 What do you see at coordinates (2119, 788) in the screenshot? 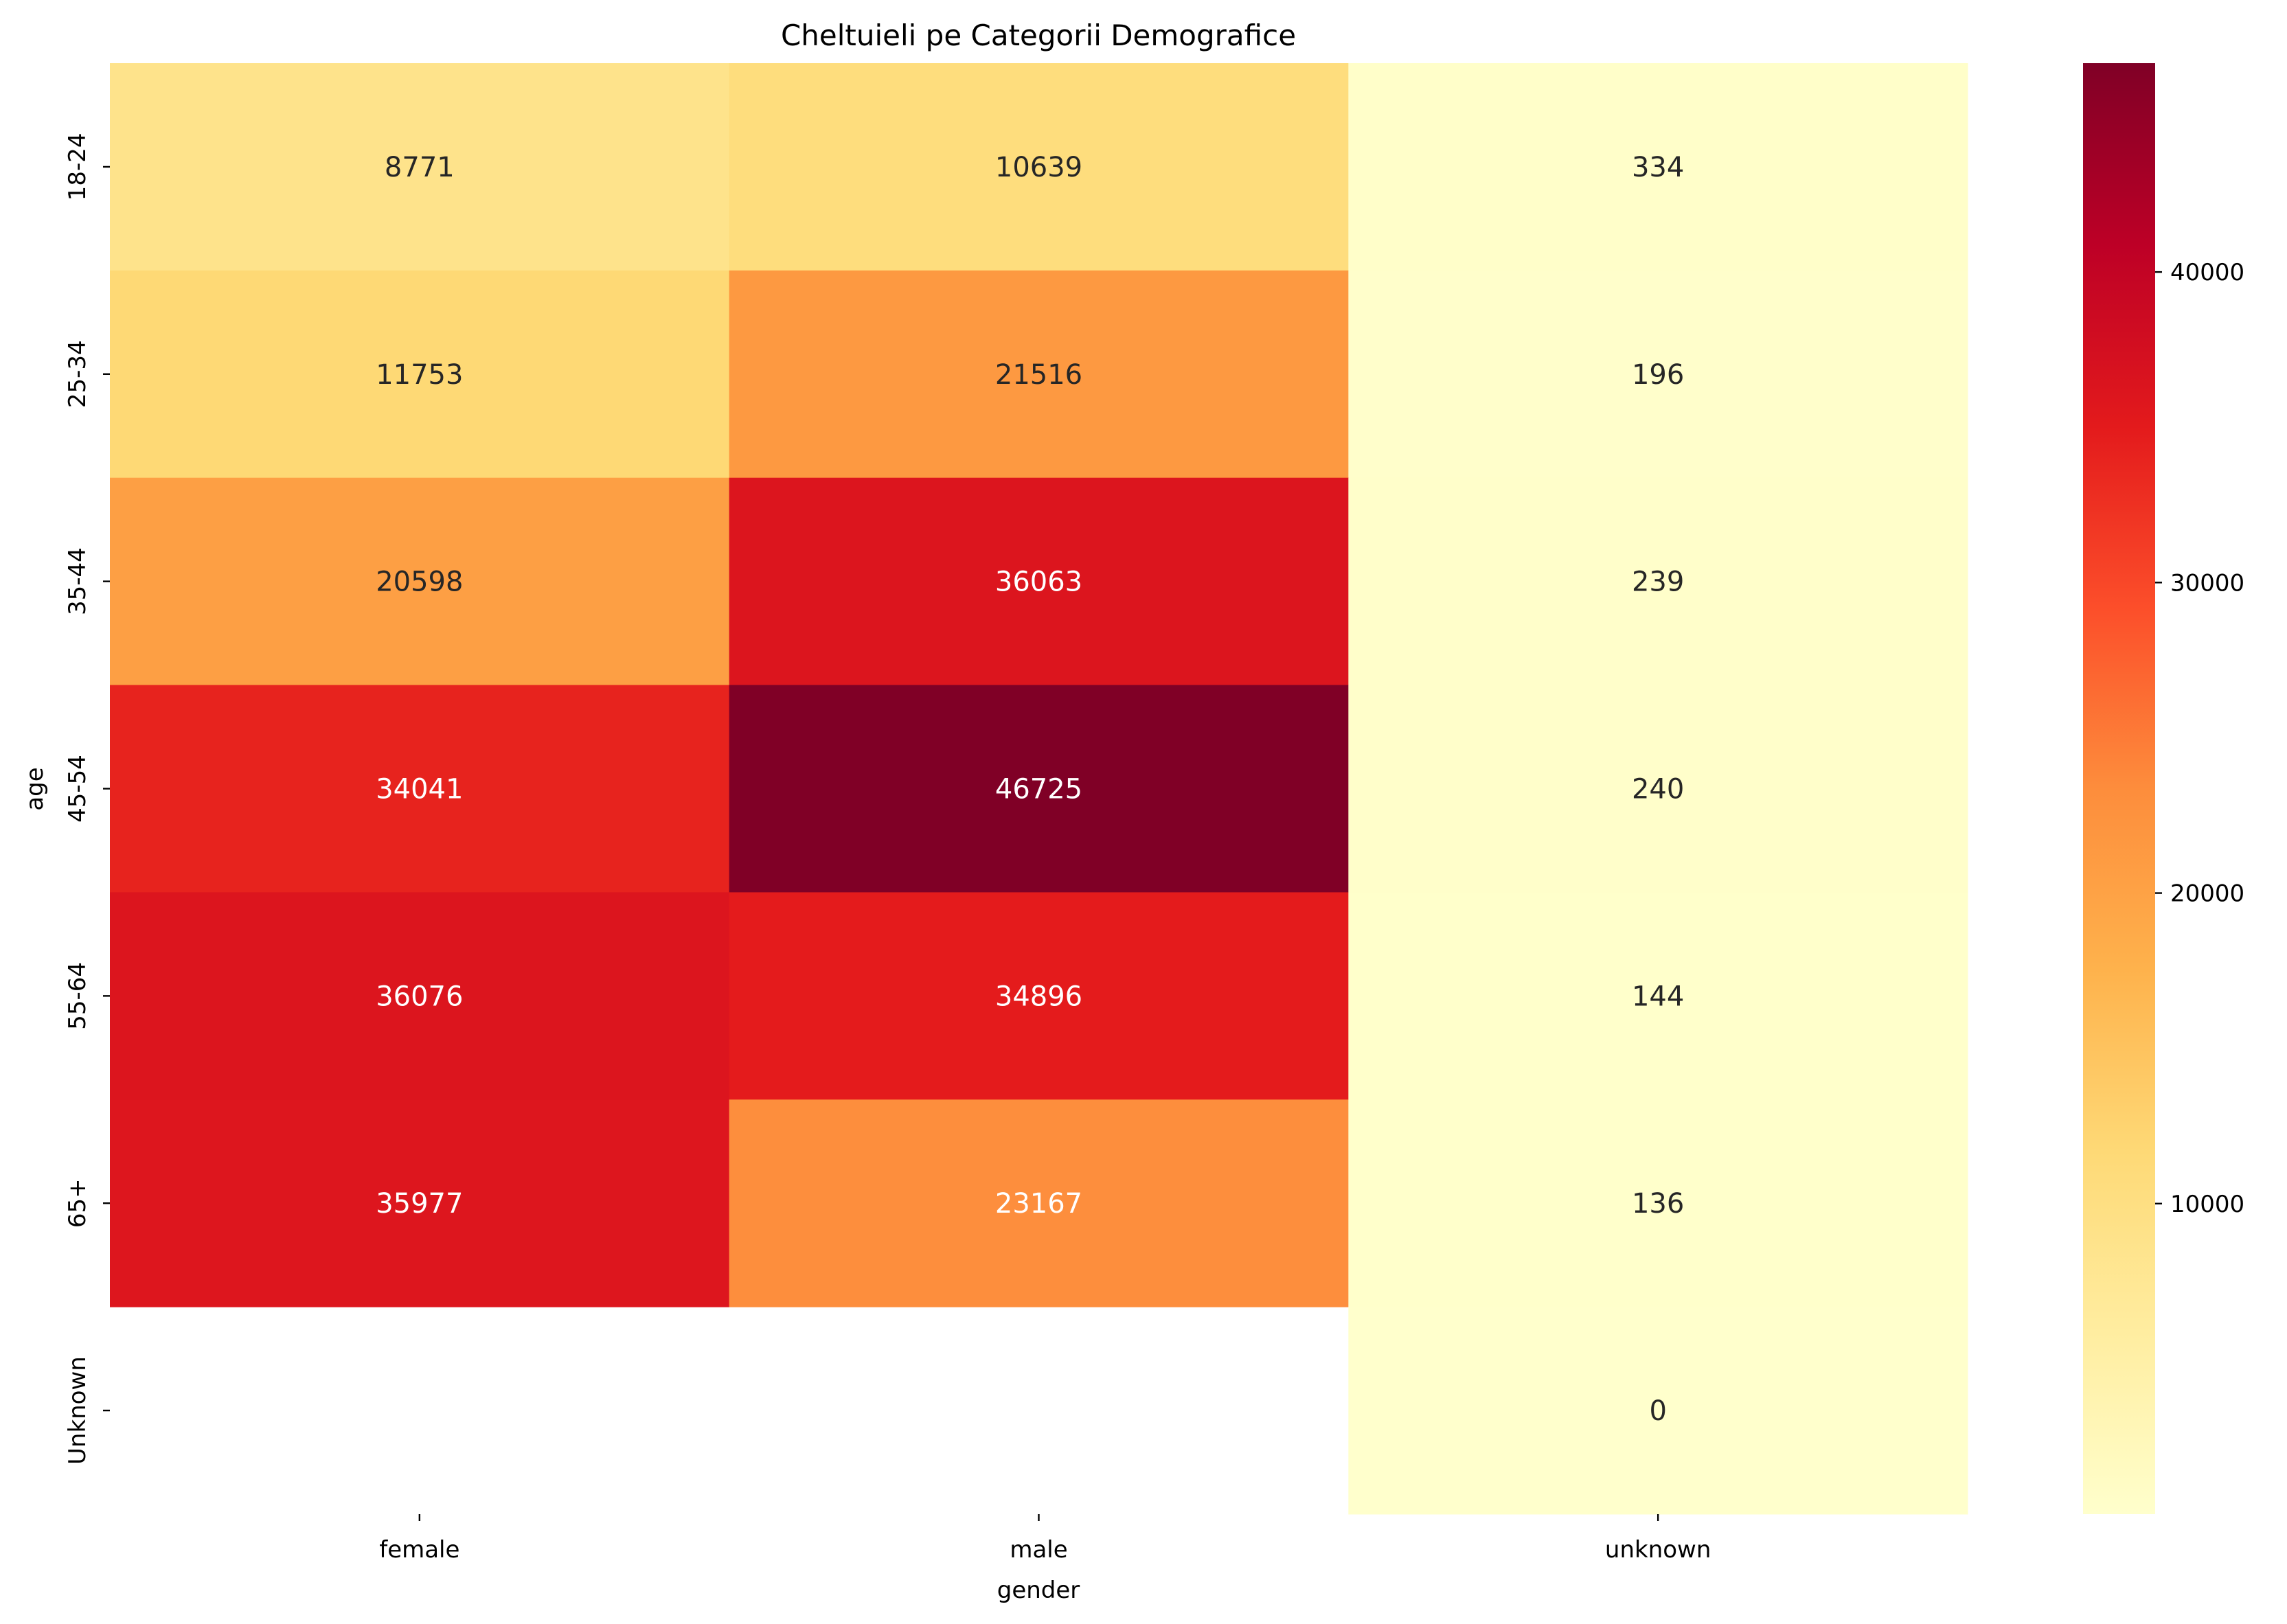
I see `colorbar` at bounding box center [2119, 788].